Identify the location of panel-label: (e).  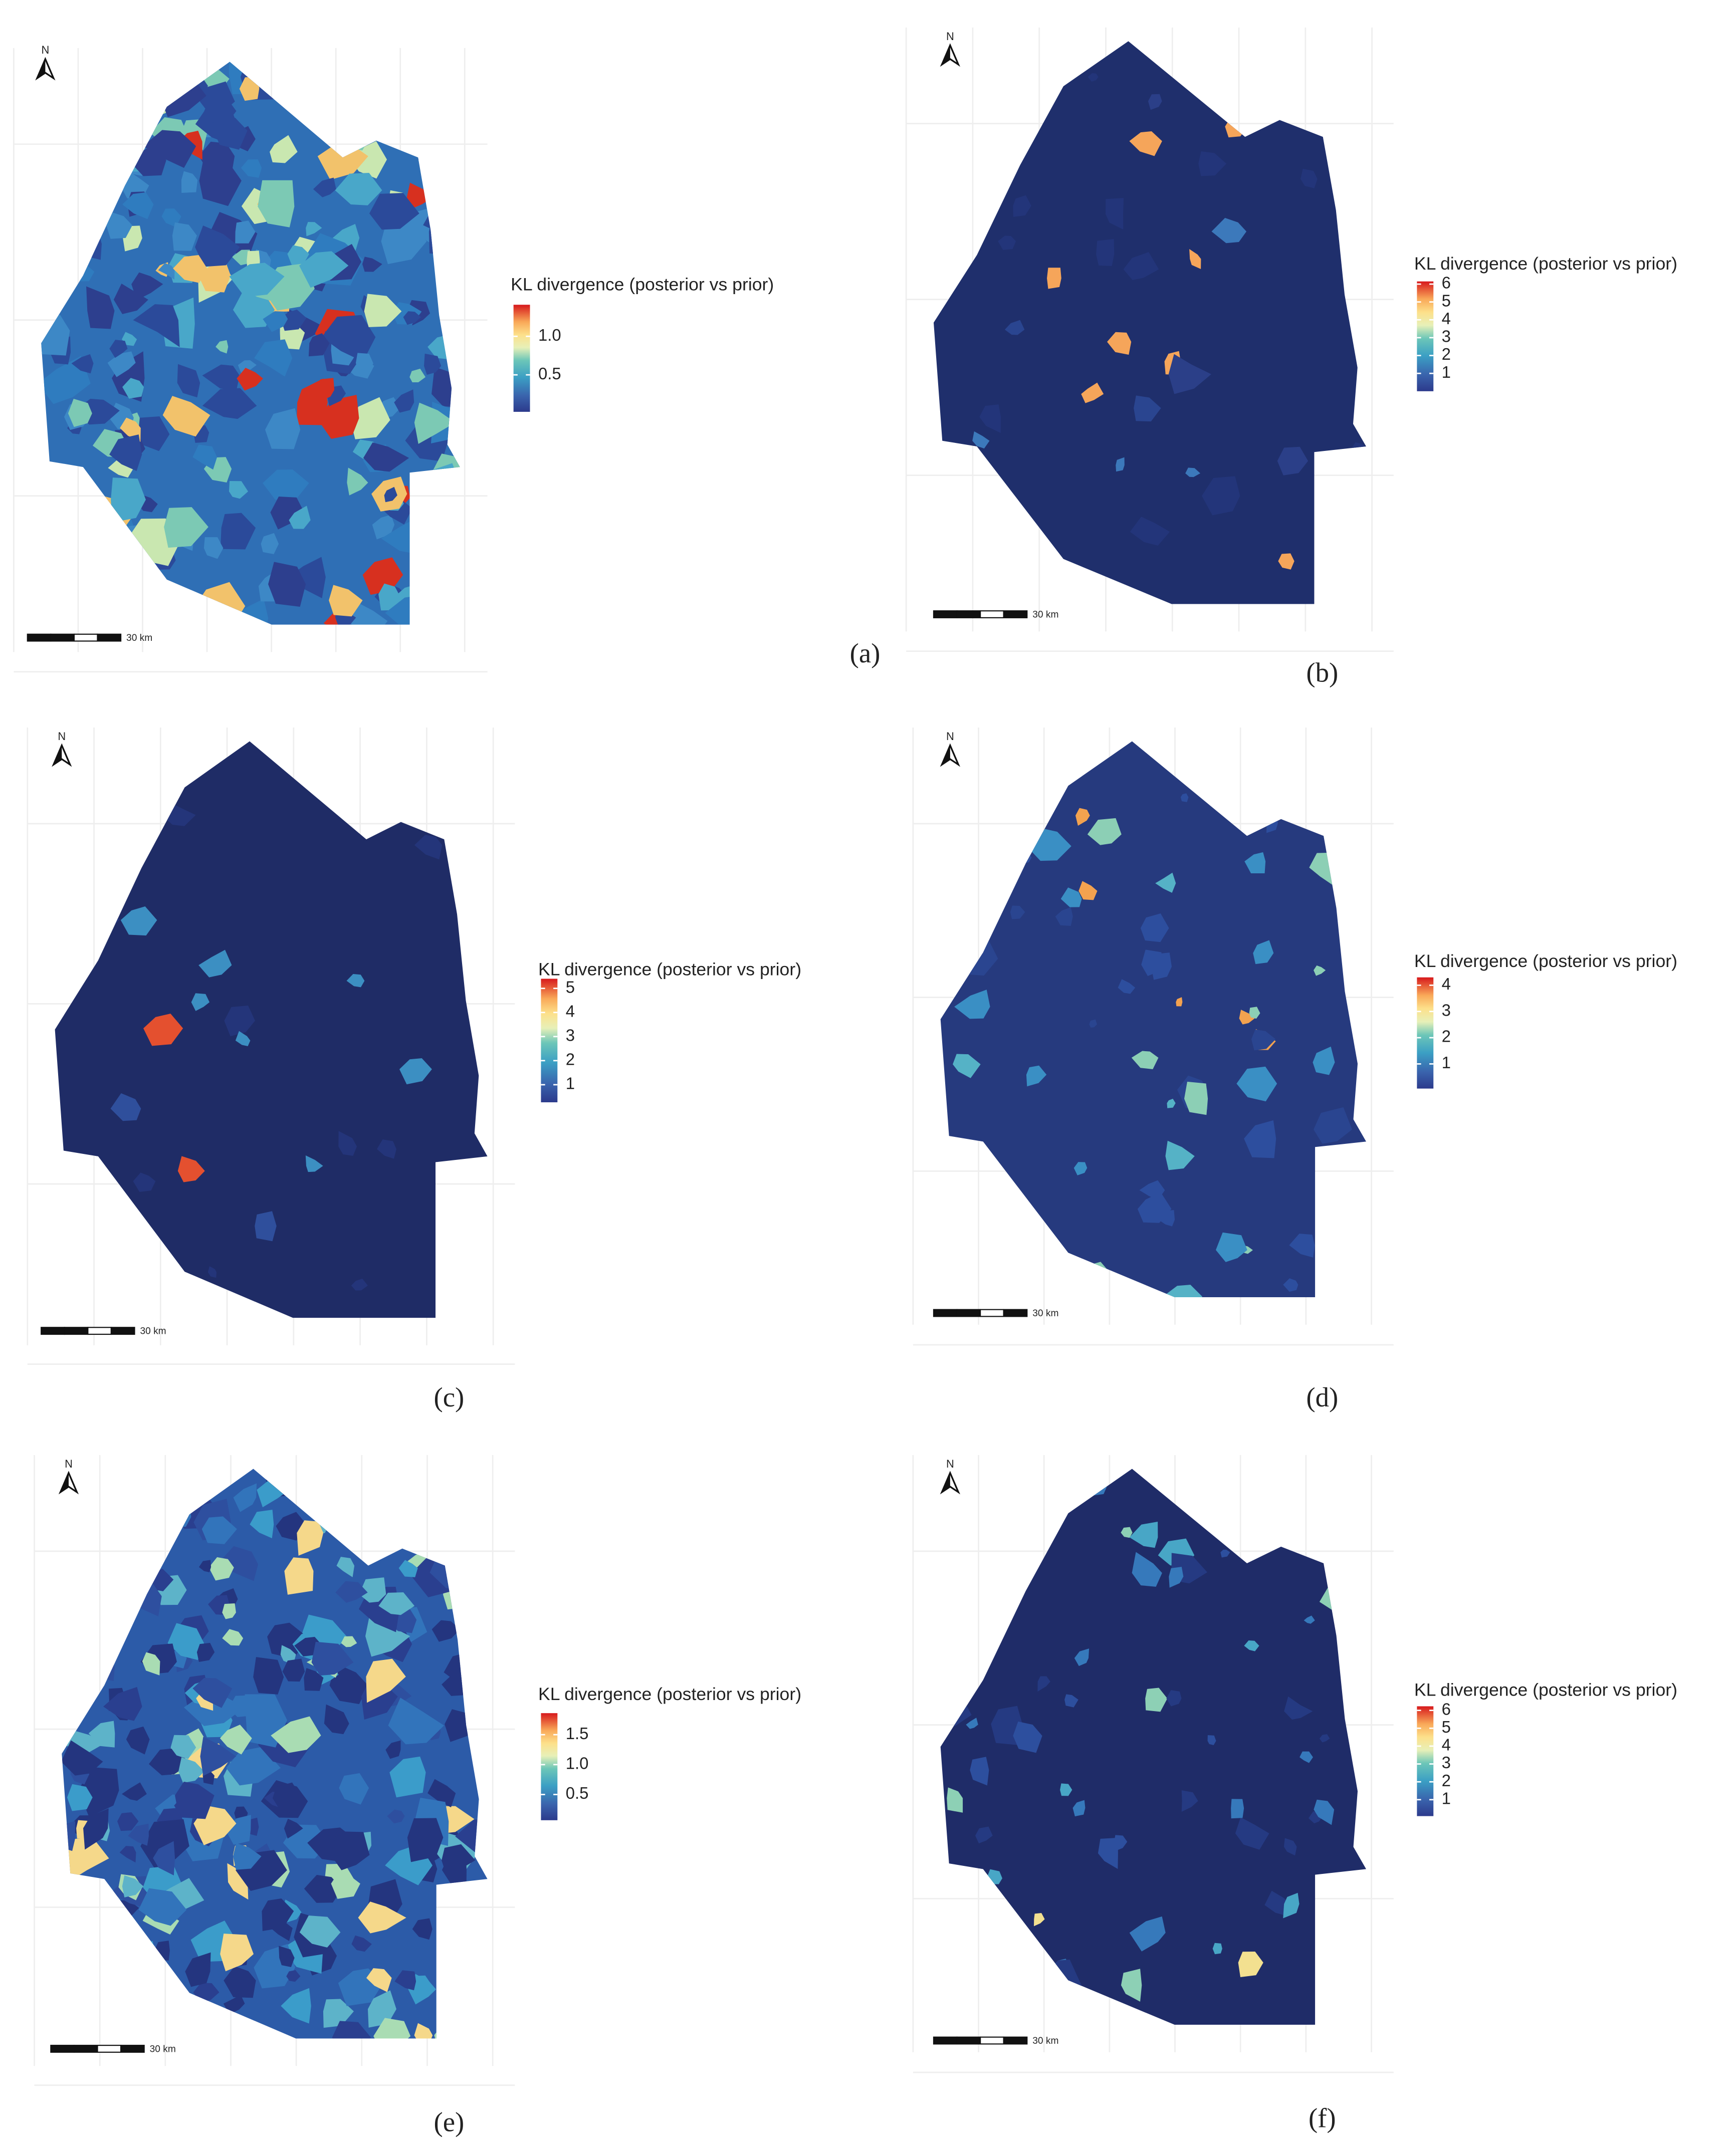
(449, 2122).